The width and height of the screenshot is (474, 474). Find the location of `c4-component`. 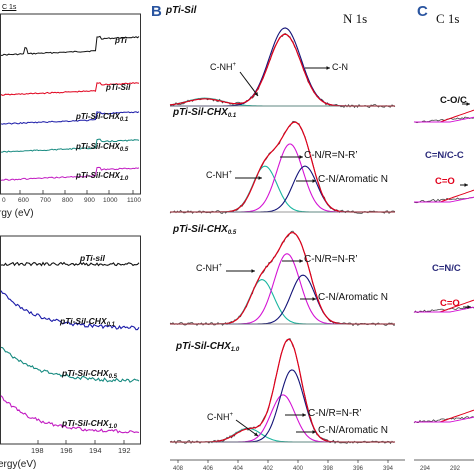

c4-component is located at coordinates (444, 419).